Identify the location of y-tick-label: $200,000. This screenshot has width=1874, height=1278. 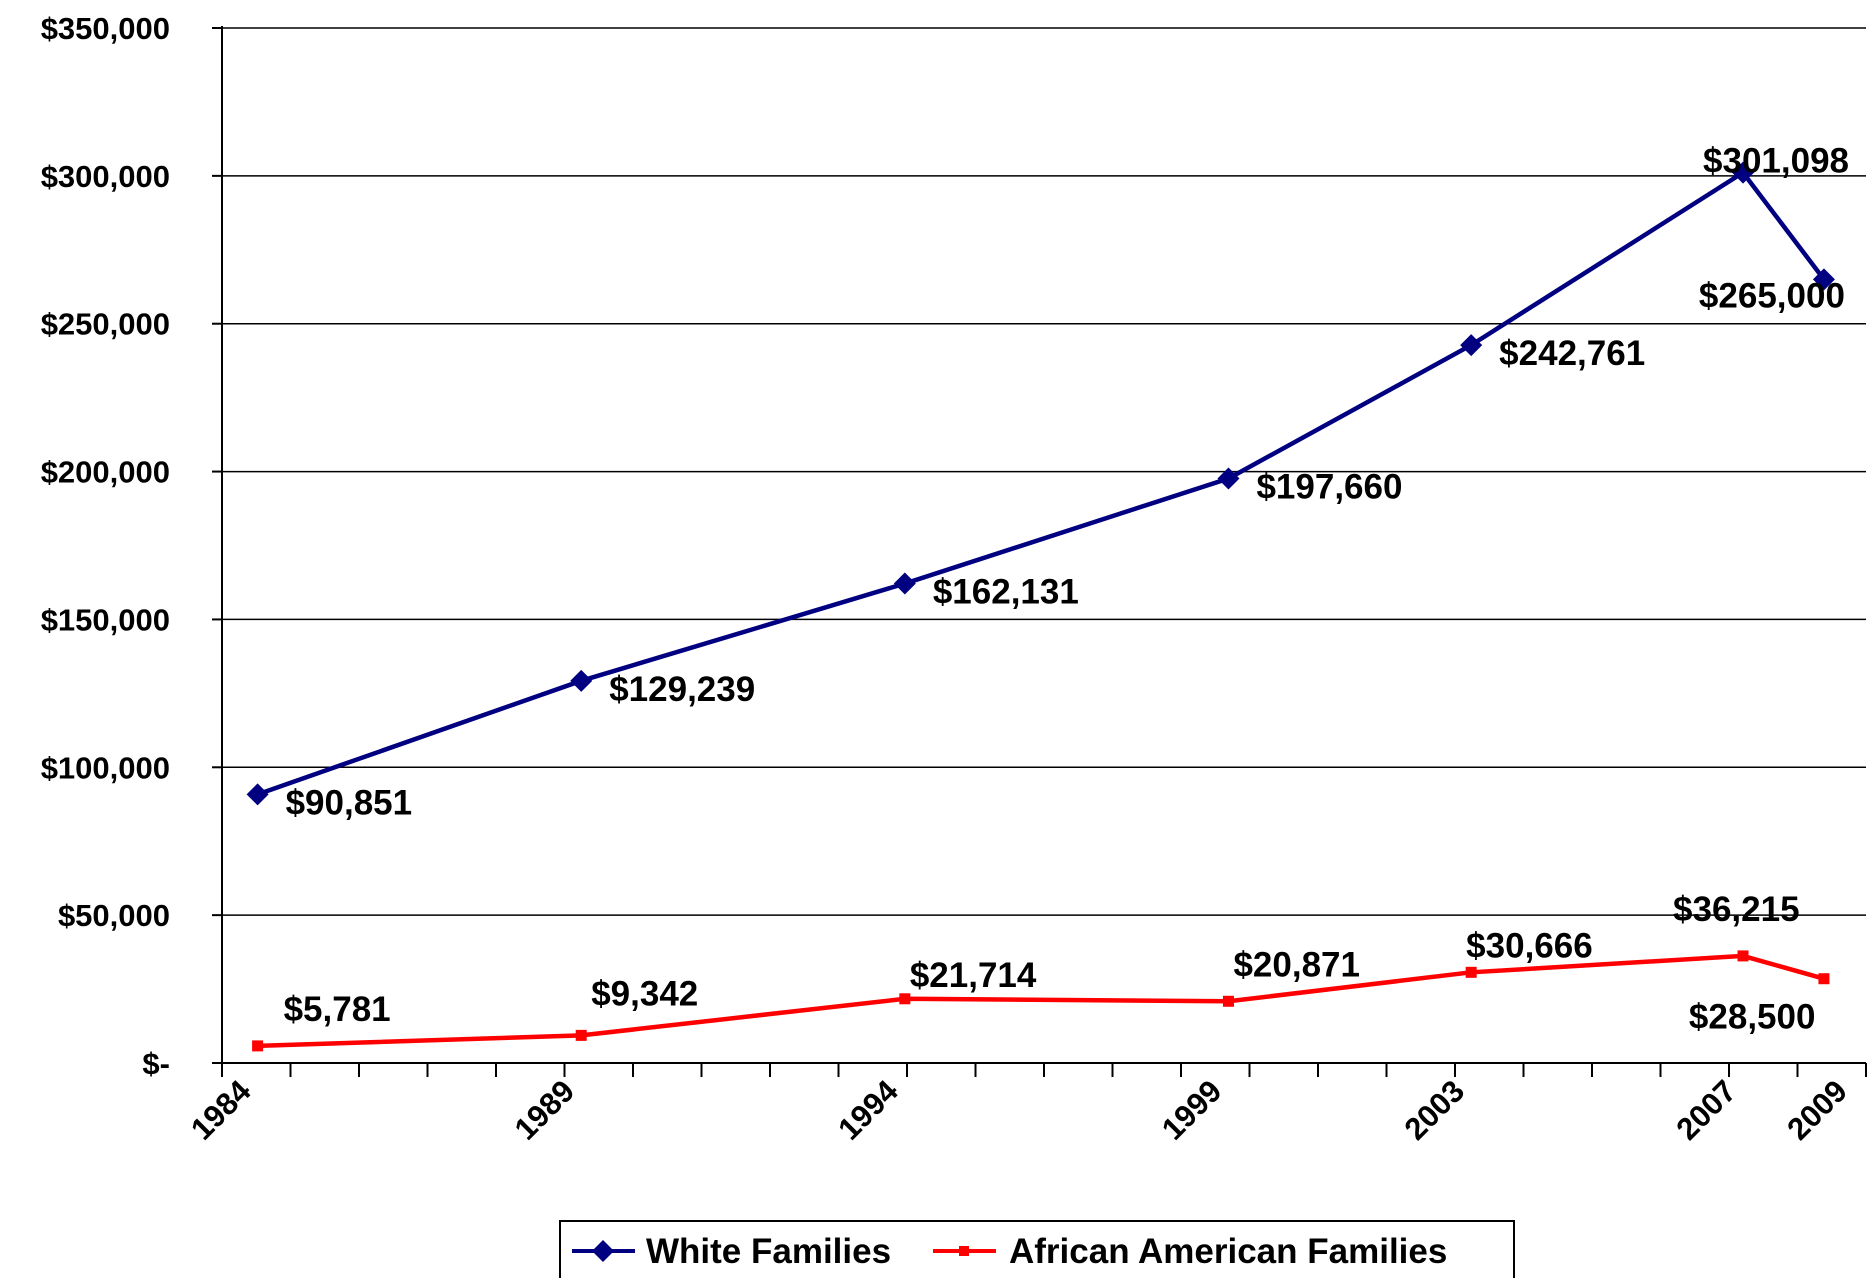
(105, 472).